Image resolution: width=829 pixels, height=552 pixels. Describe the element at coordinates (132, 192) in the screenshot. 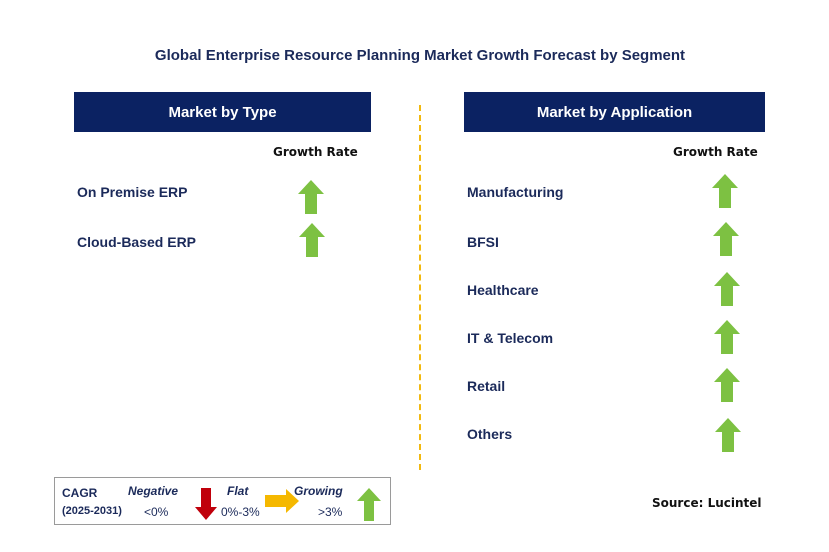

I see `segment-label-on-premise: On Premise ERP` at that location.